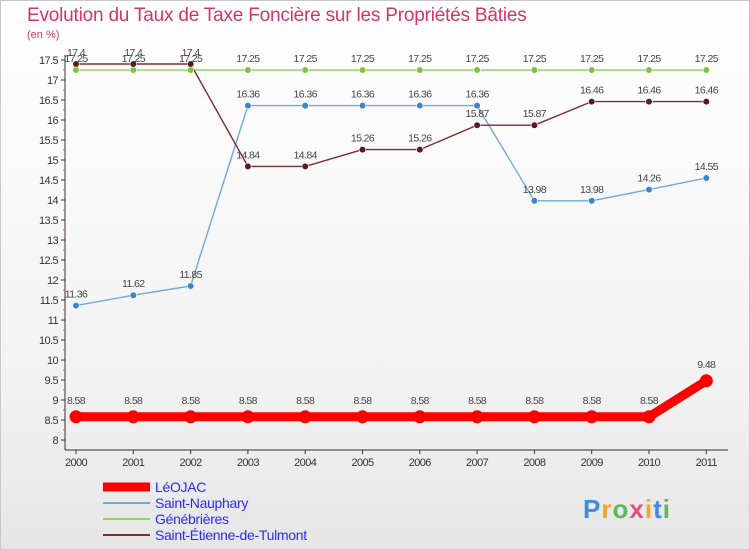 The image size is (750, 550). What do you see at coordinates (707, 167) in the screenshot?
I see `data-label: 14.55` at bounding box center [707, 167].